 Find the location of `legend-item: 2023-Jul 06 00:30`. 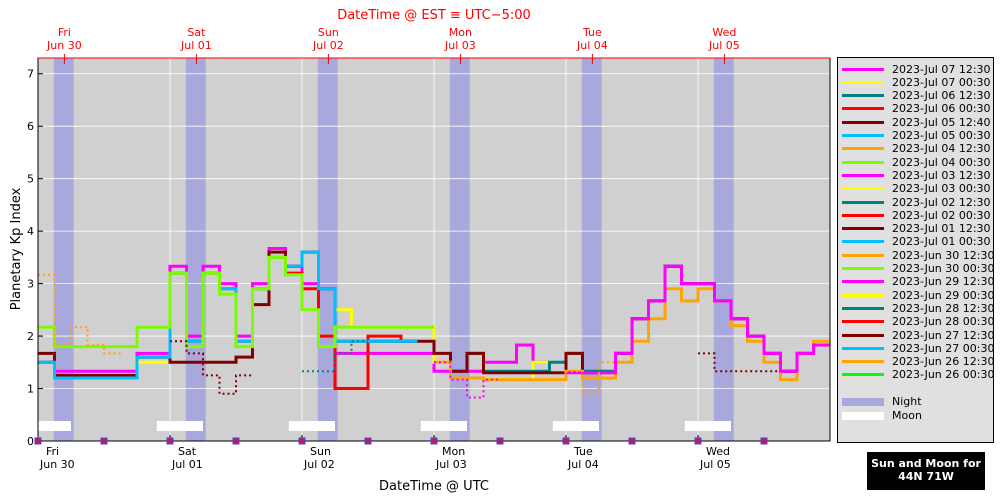

legend-item: 2023-Jul 06 00:30 is located at coordinates (916, 109).